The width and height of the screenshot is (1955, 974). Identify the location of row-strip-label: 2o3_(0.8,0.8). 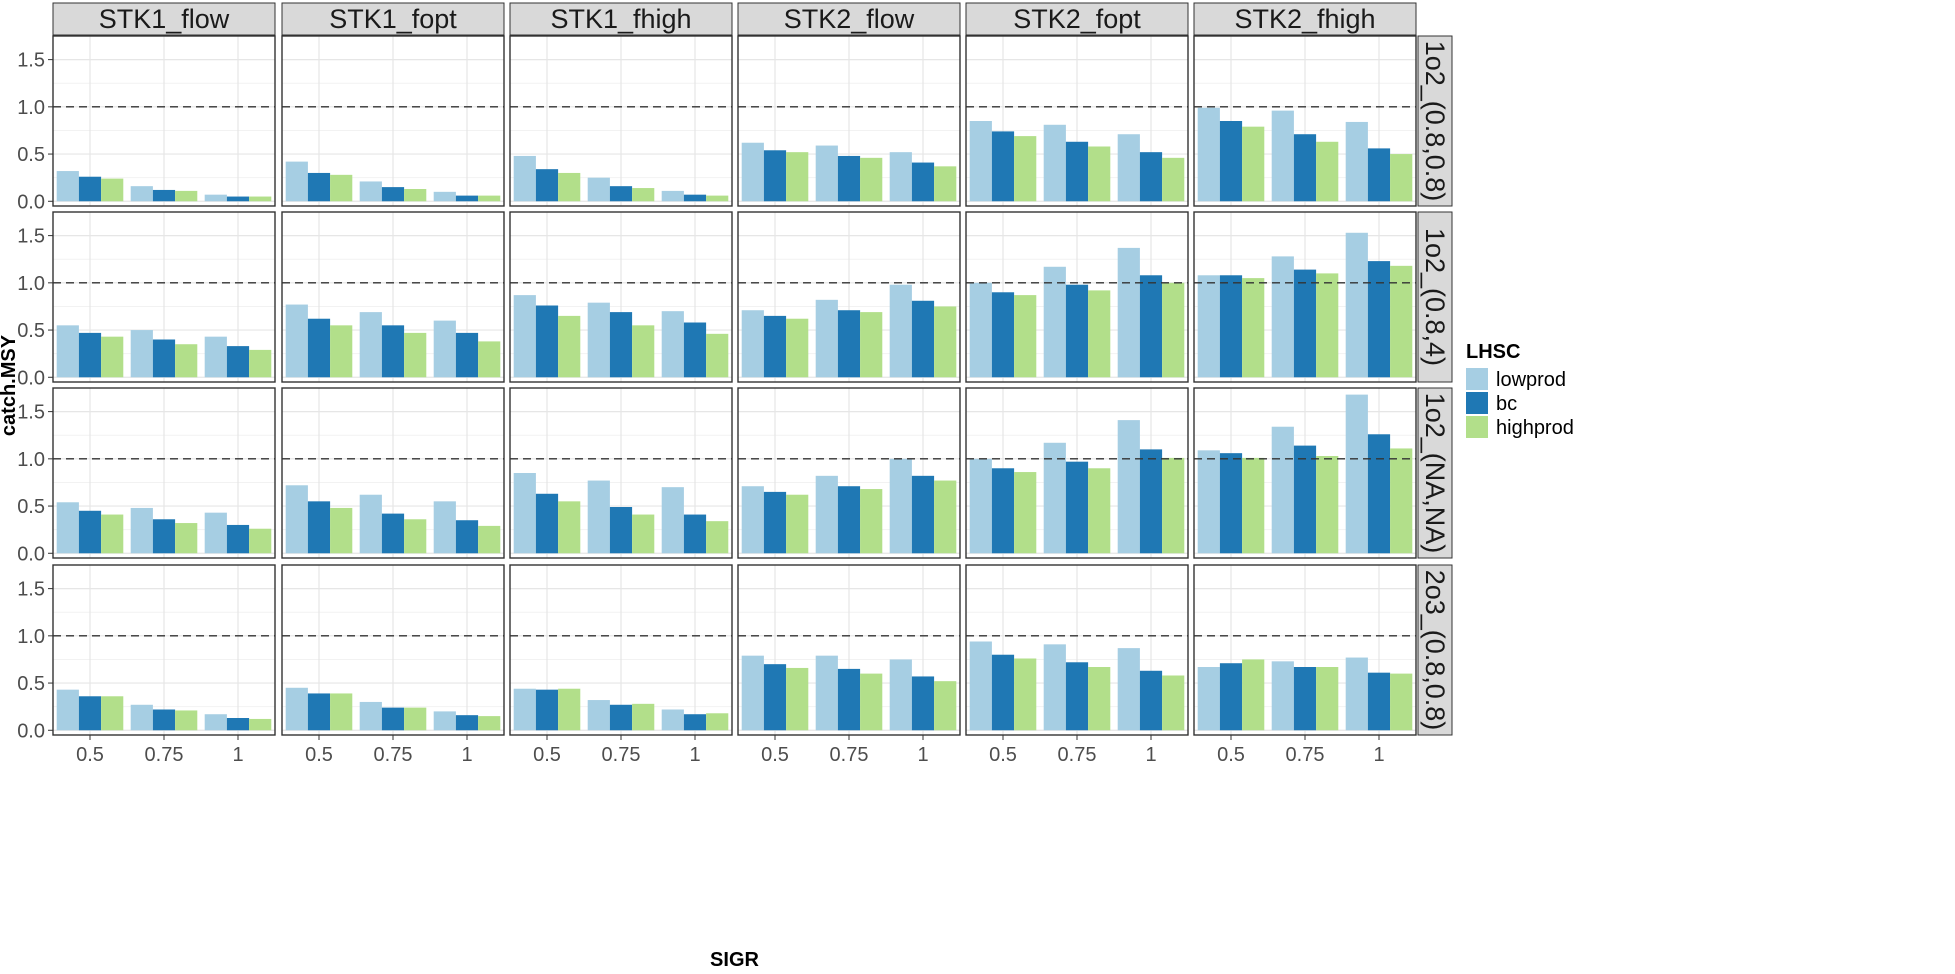
(1435, 650).